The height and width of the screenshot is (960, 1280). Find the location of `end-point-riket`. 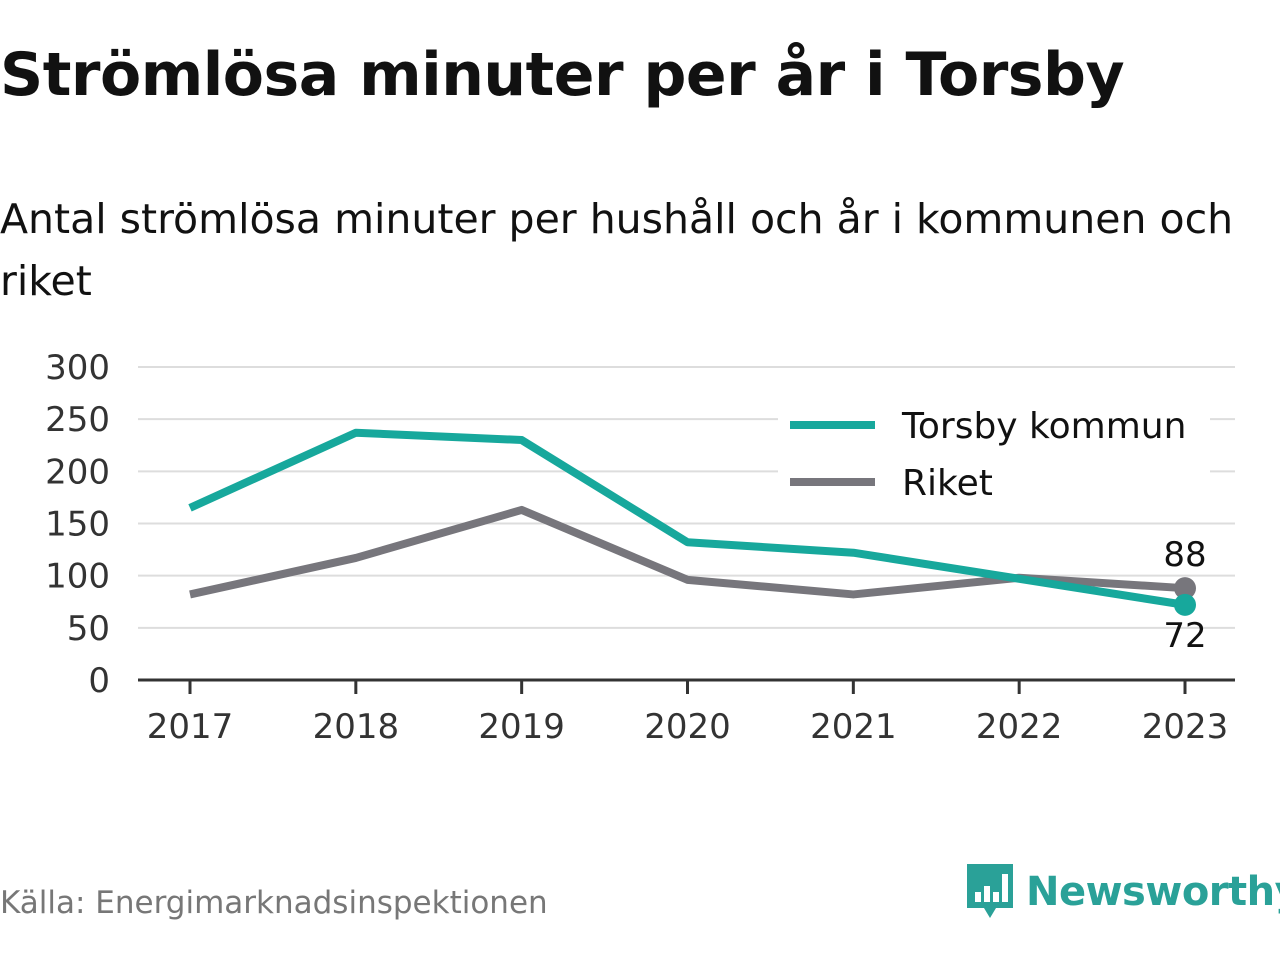

end-point-riket is located at coordinates (1185, 588).